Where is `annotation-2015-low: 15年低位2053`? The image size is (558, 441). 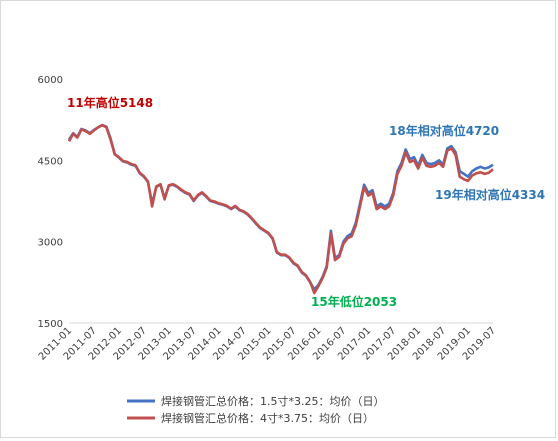
annotation-2015-low: 15年低位2053 is located at coordinates (354, 301).